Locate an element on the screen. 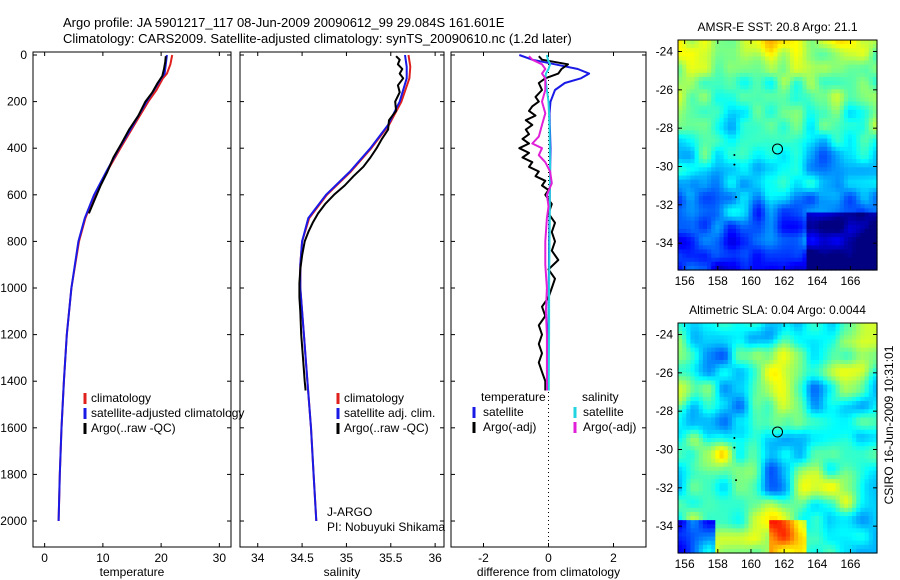 This screenshot has width=900, height=580. difference-series-magenta is located at coordinates (540, 223).